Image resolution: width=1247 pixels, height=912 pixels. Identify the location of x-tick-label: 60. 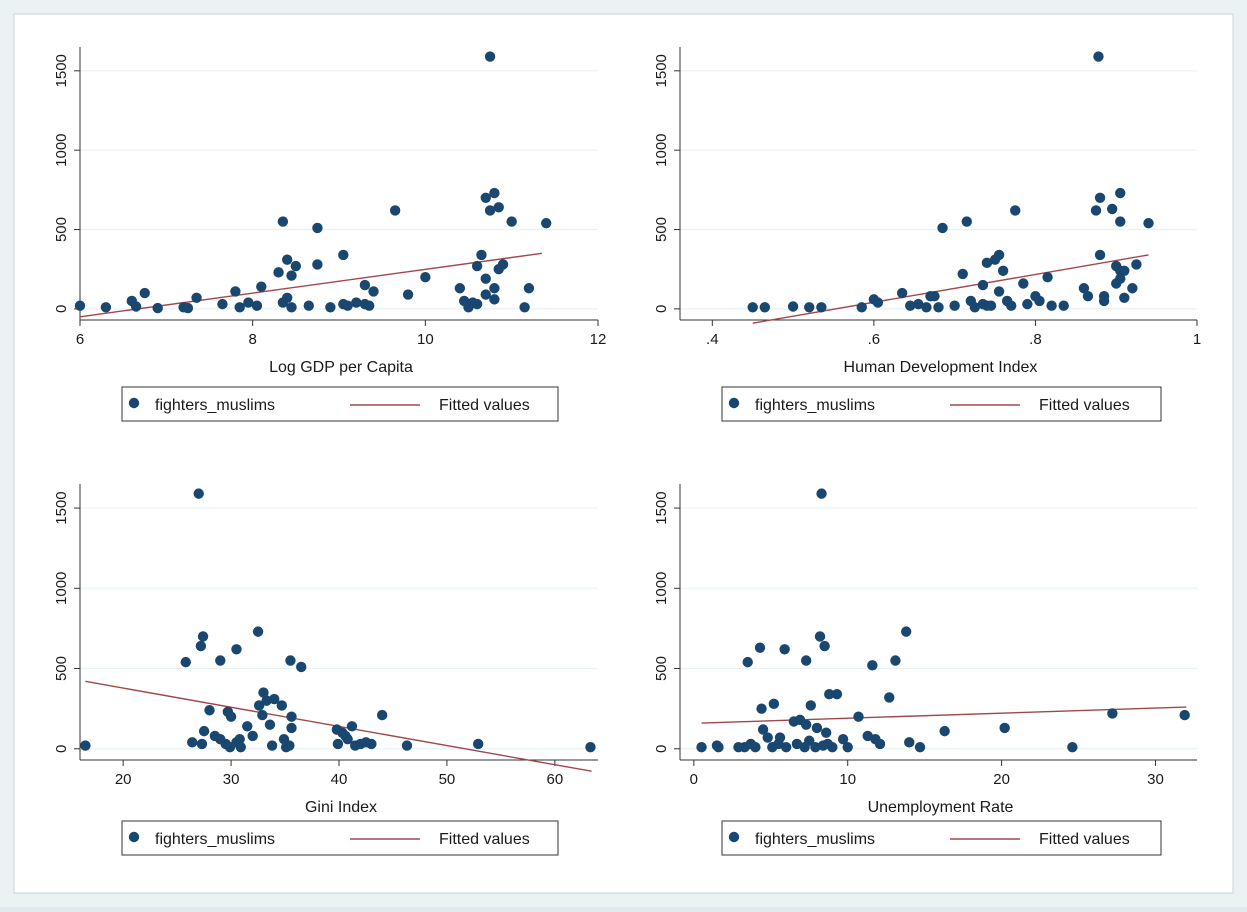
(554, 779).